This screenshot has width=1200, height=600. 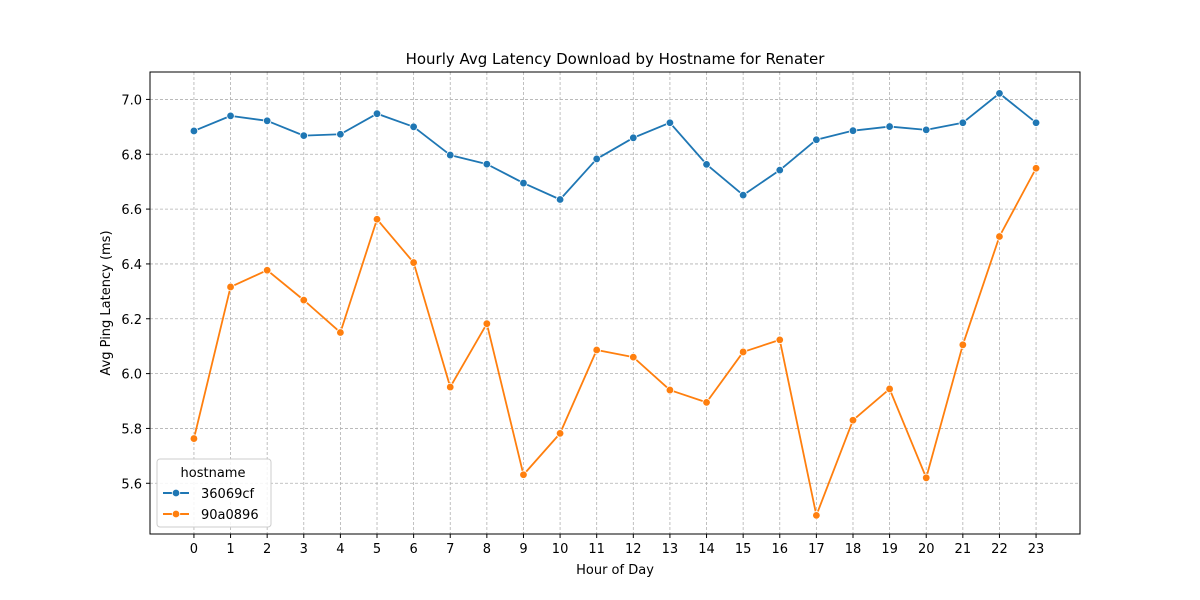 I want to click on x-tick-label: 13, so click(x=670, y=549).